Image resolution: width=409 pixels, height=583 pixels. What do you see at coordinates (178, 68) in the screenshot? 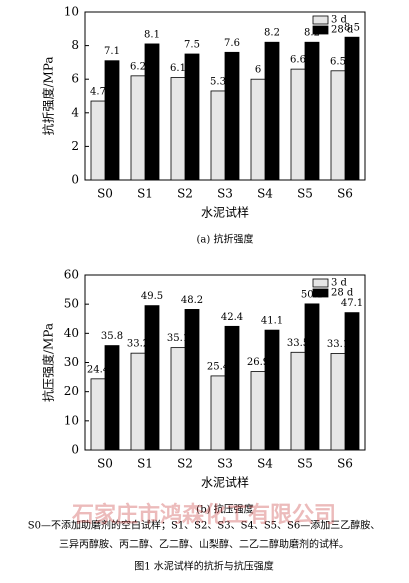
I see `data-label: 6.1` at bounding box center [178, 68].